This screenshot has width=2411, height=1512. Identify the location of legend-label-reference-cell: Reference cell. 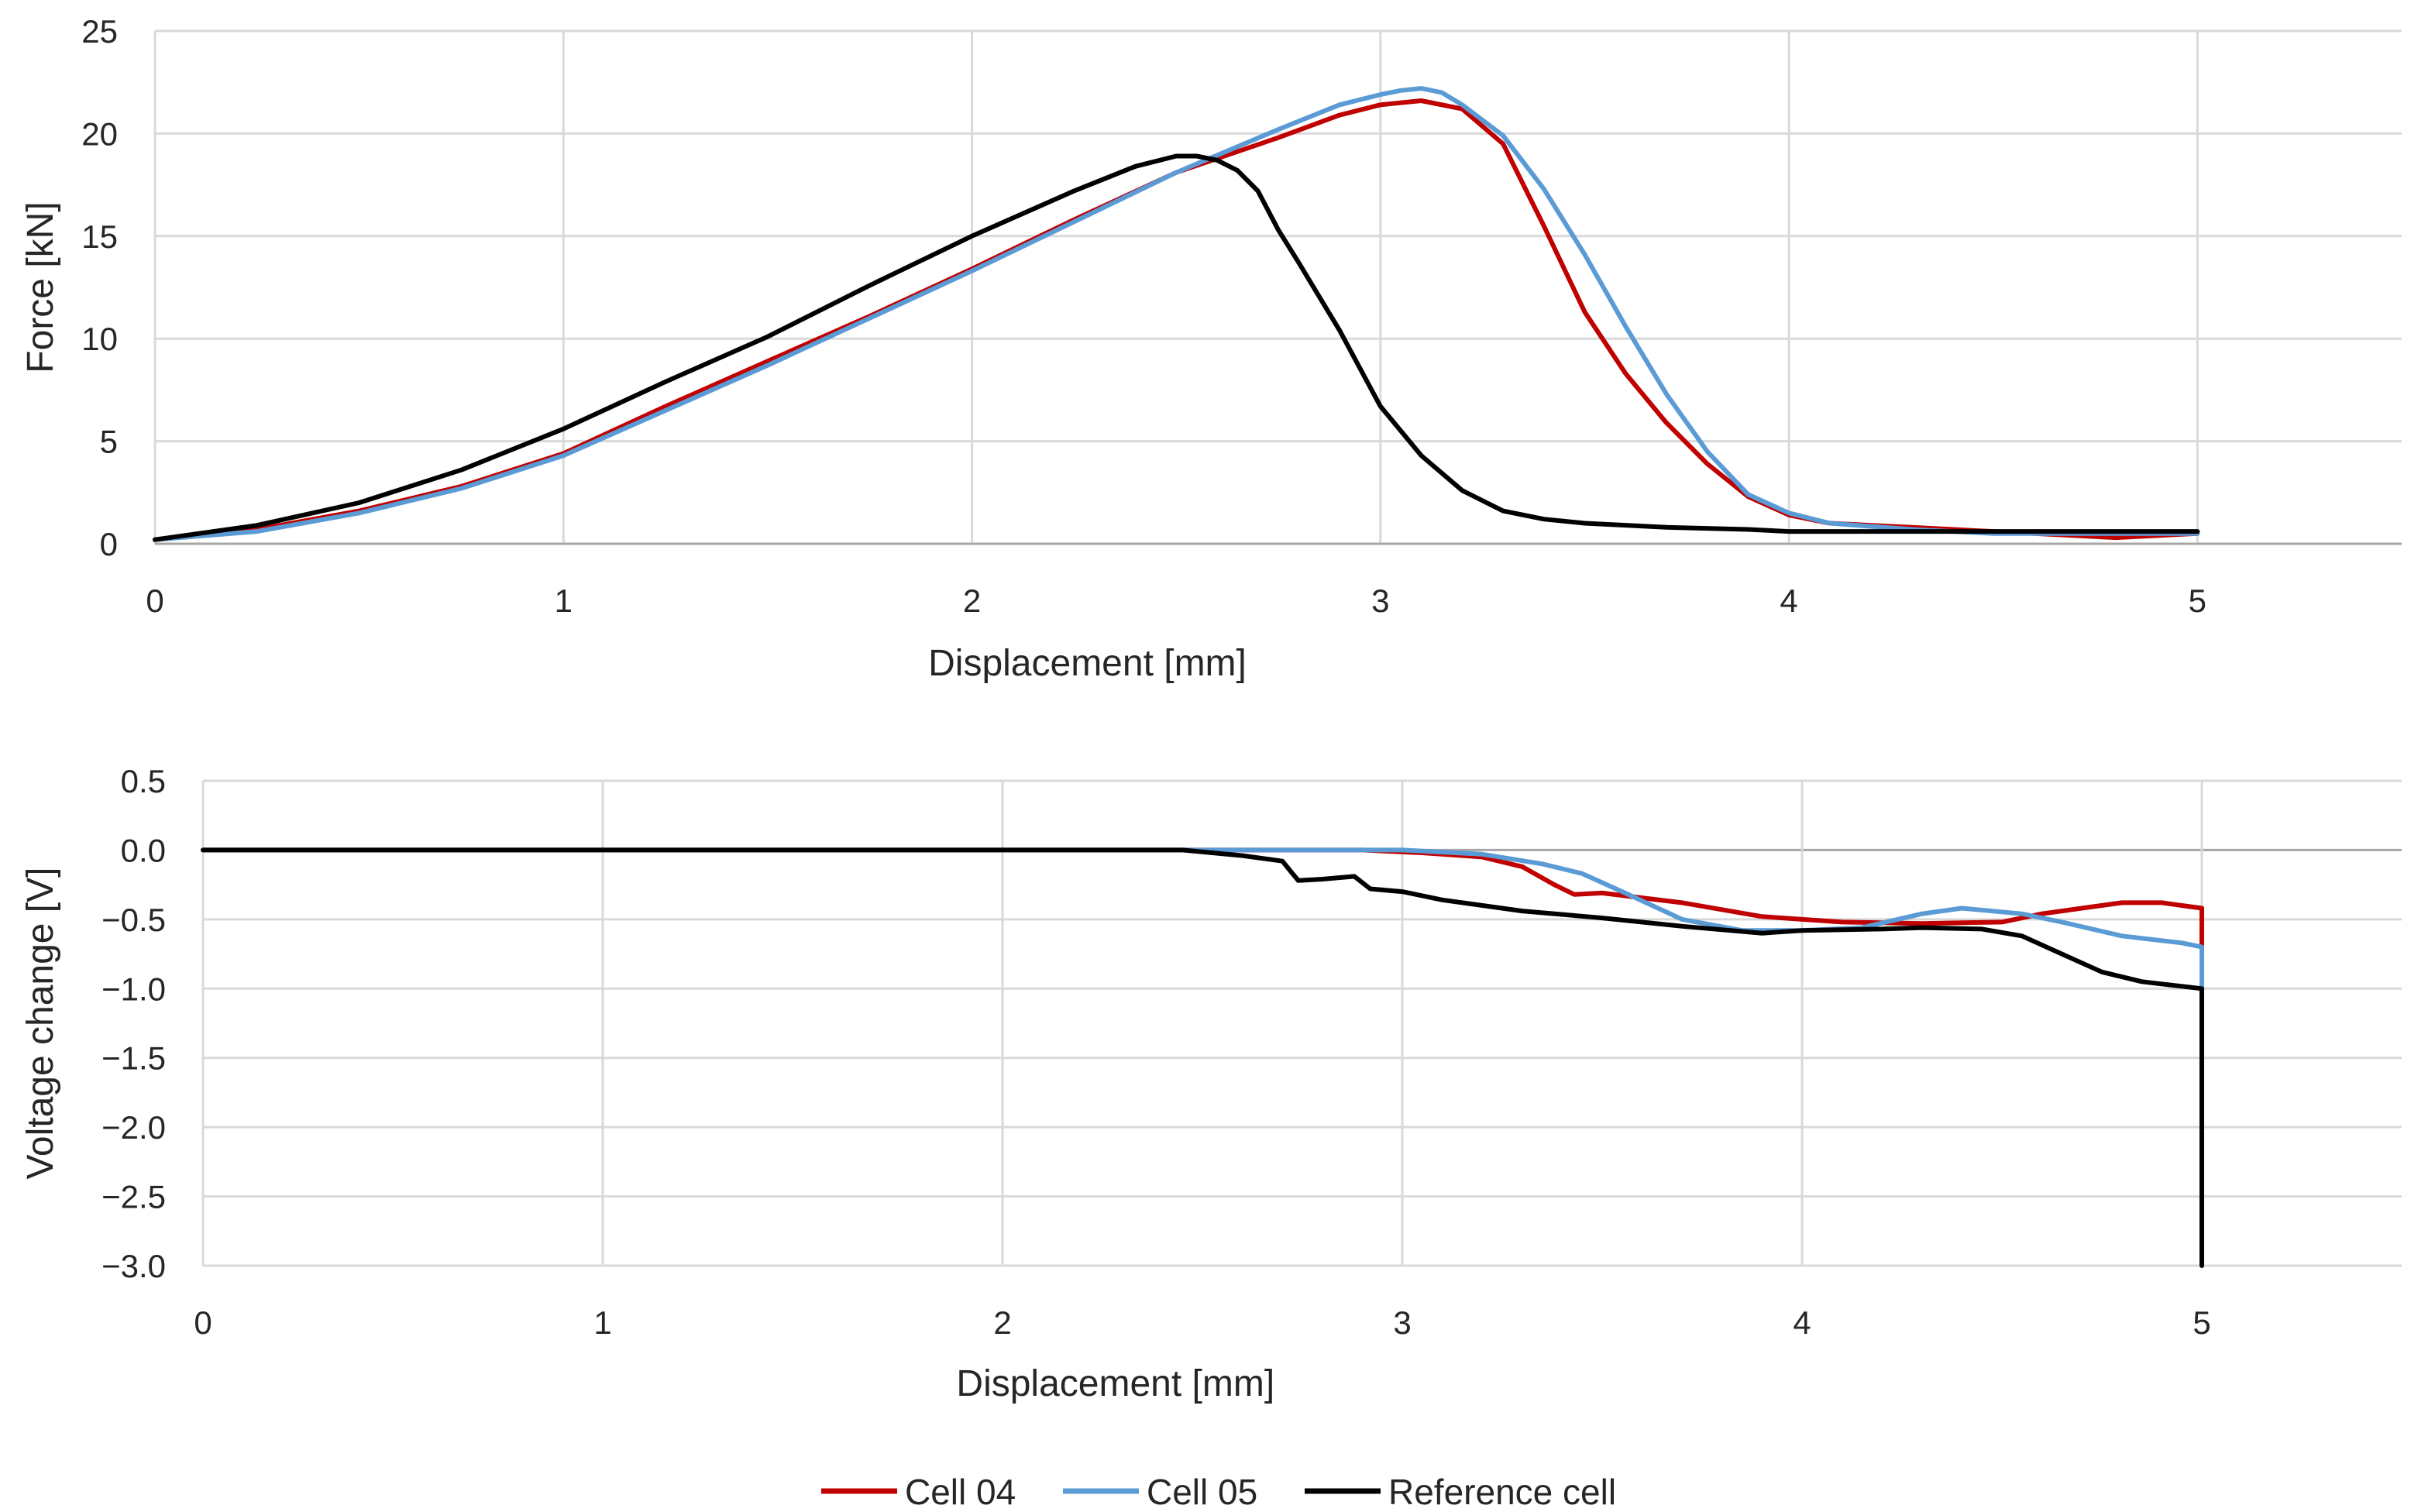
(1502, 1492).